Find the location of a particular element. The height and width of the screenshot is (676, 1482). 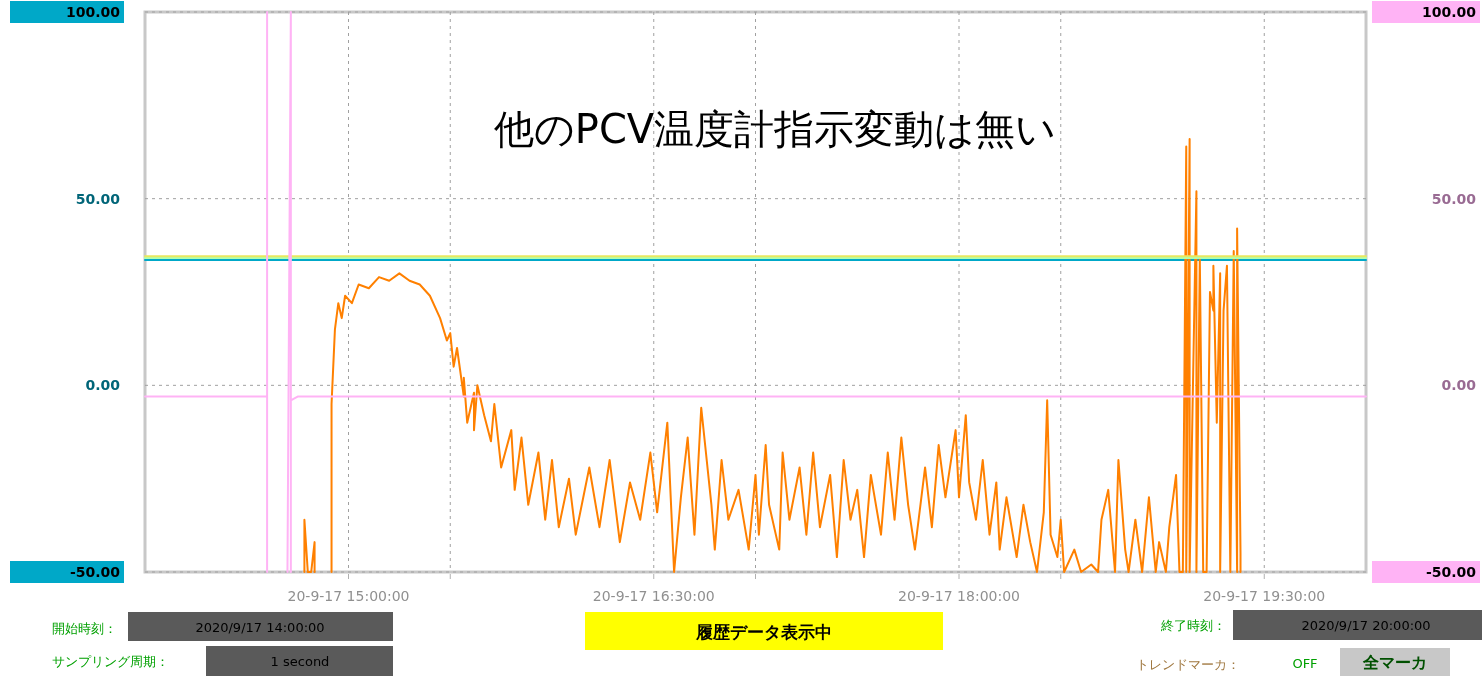

text: 2020/9/17 14:00:00 is located at coordinates (260, 627).